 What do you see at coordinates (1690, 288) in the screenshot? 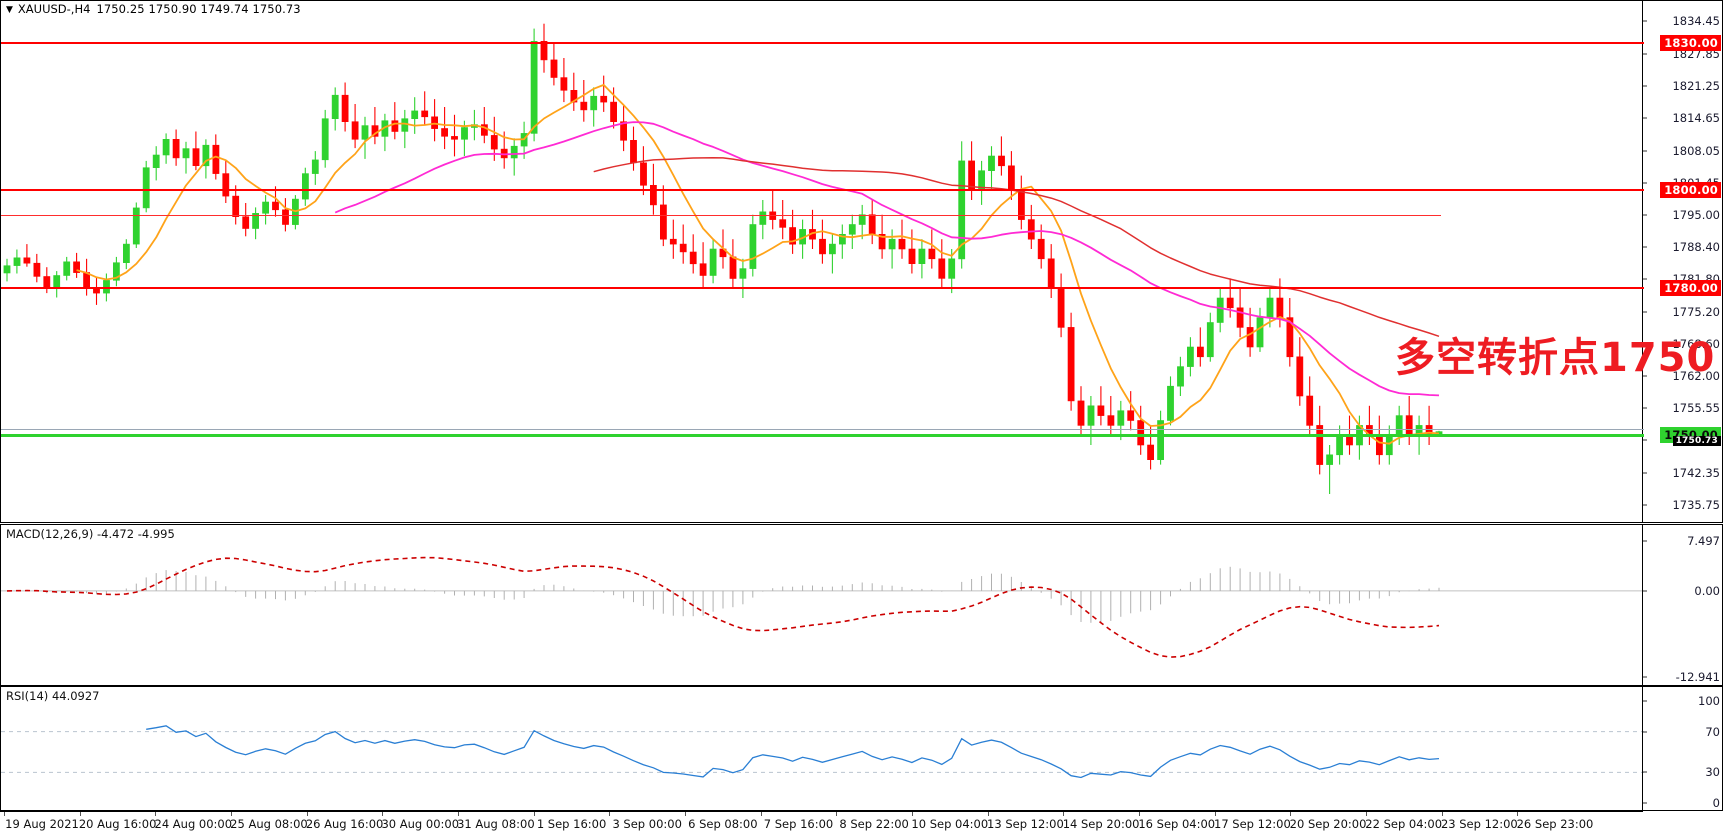
I see `price-level-label-1780.00: 1780.00` at bounding box center [1690, 288].